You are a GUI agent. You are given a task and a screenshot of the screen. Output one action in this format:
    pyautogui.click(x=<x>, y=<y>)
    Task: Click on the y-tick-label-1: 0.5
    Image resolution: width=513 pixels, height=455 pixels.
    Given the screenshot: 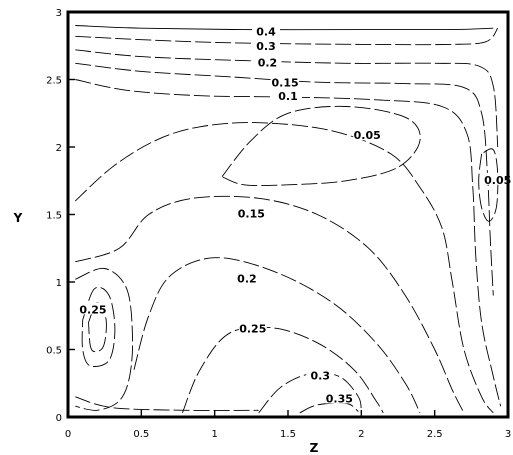 What is the action you would take?
    pyautogui.click(x=54, y=351)
    